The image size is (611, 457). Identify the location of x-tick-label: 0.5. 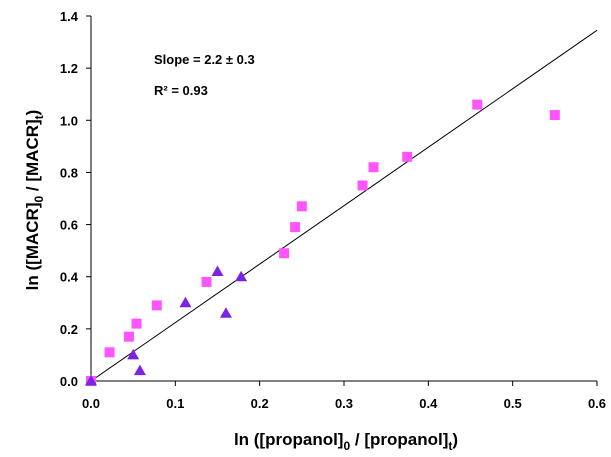
(513, 403).